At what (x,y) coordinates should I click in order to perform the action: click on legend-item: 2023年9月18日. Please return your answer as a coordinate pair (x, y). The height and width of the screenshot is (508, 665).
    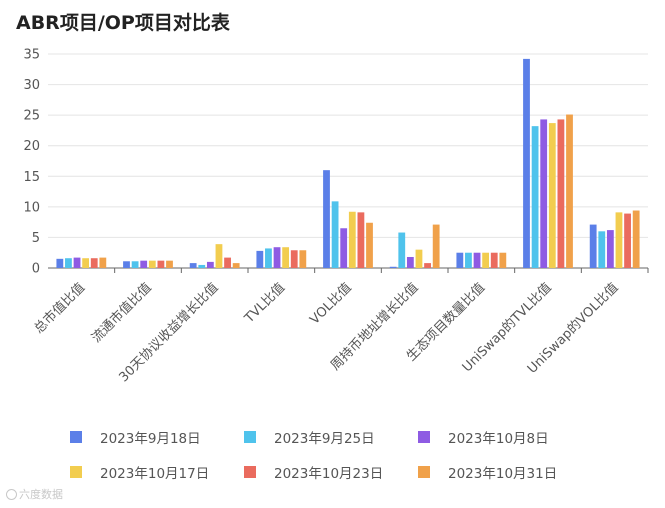
    Looking at the image, I should click on (135, 437).